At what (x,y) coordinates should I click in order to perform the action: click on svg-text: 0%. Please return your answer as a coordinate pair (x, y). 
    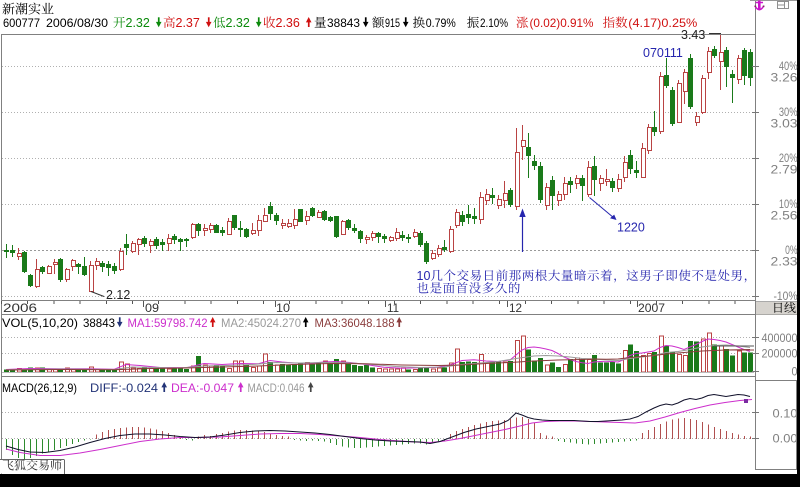
    Looking at the image, I should click on (791, 250).